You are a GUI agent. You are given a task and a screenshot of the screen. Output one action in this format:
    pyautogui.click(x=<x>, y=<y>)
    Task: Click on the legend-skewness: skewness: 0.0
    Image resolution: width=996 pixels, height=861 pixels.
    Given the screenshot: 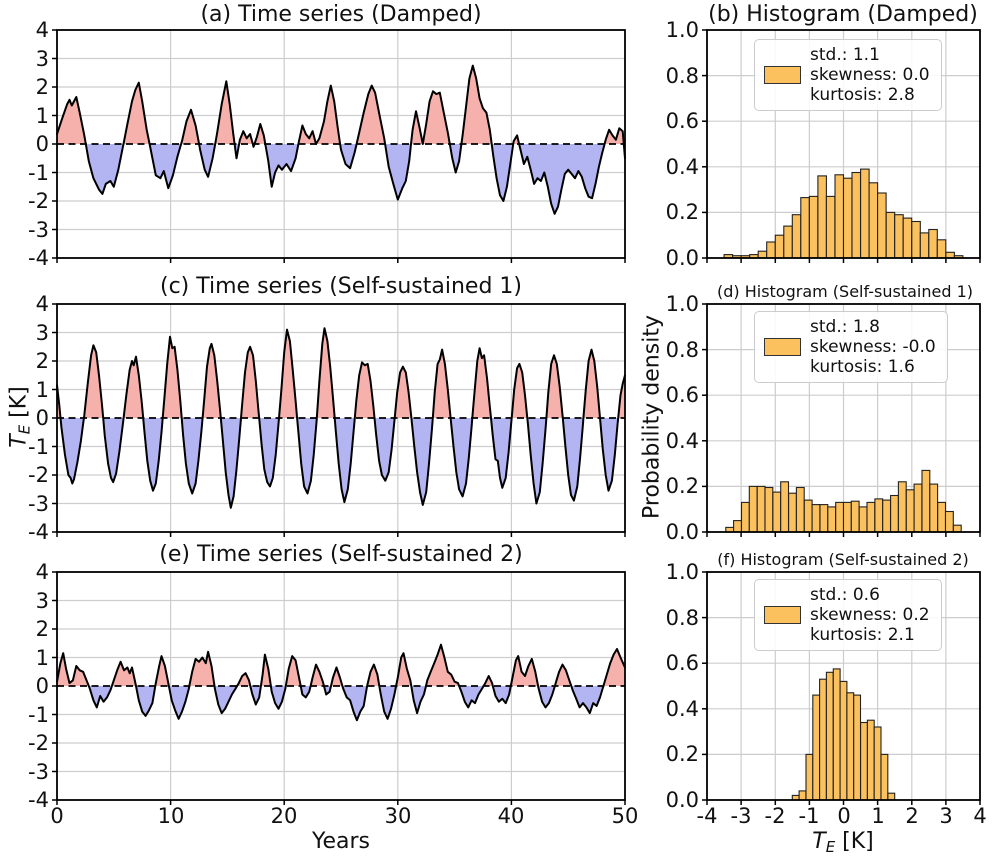 What is the action you would take?
    pyautogui.click(x=870, y=75)
    